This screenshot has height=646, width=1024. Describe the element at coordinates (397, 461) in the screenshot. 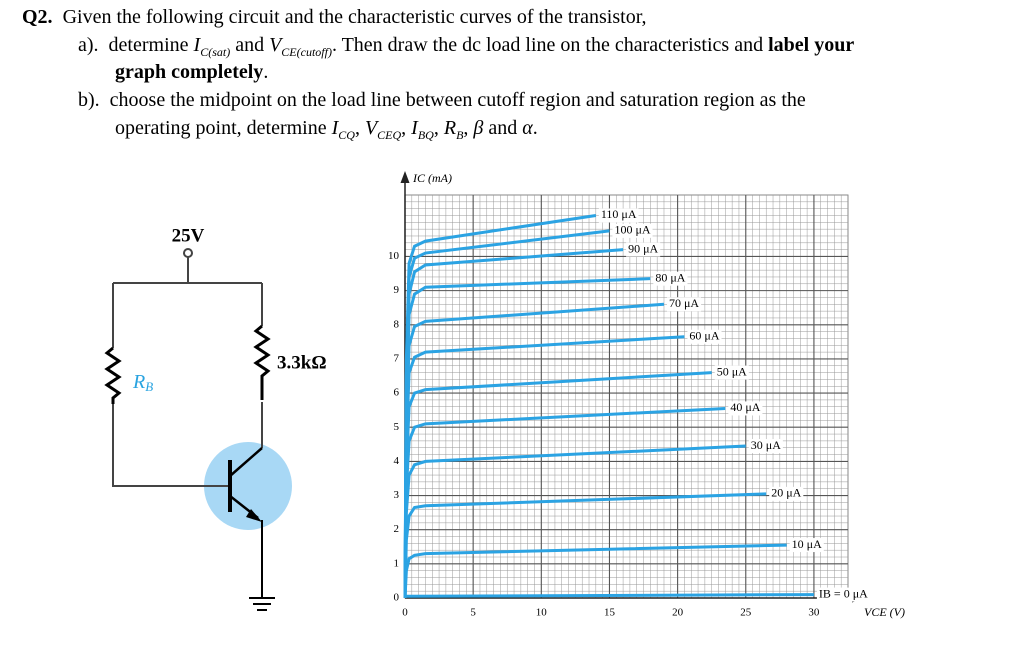

I see `y-tick-label: 4` at that location.